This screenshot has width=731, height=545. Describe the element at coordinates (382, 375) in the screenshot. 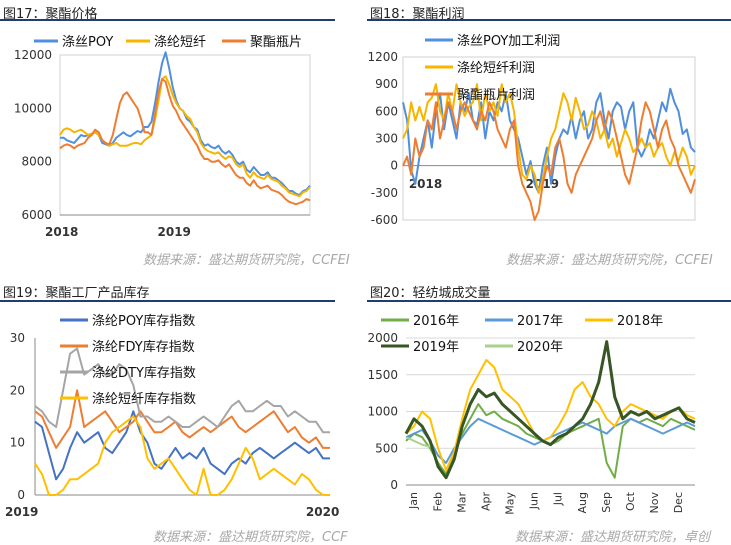

I see `y-tick-label: 1500` at that location.